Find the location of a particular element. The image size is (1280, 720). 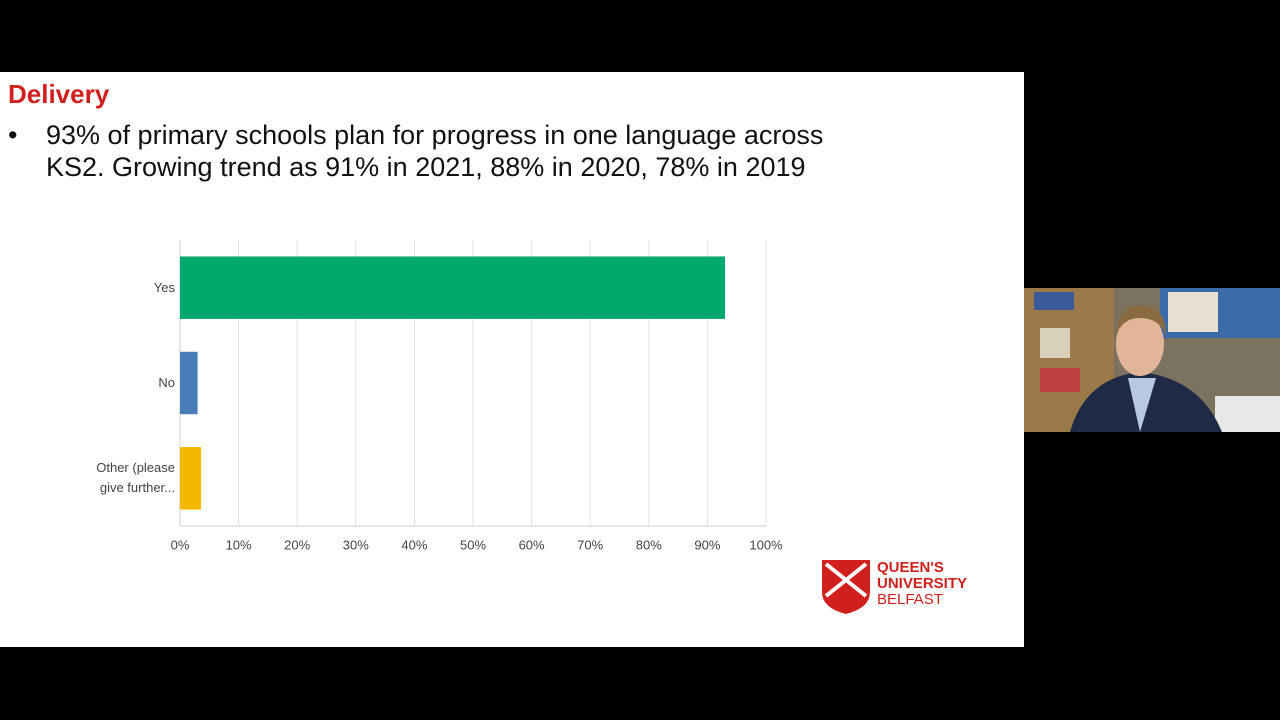

x-tick-label: 70% is located at coordinates (590, 544).